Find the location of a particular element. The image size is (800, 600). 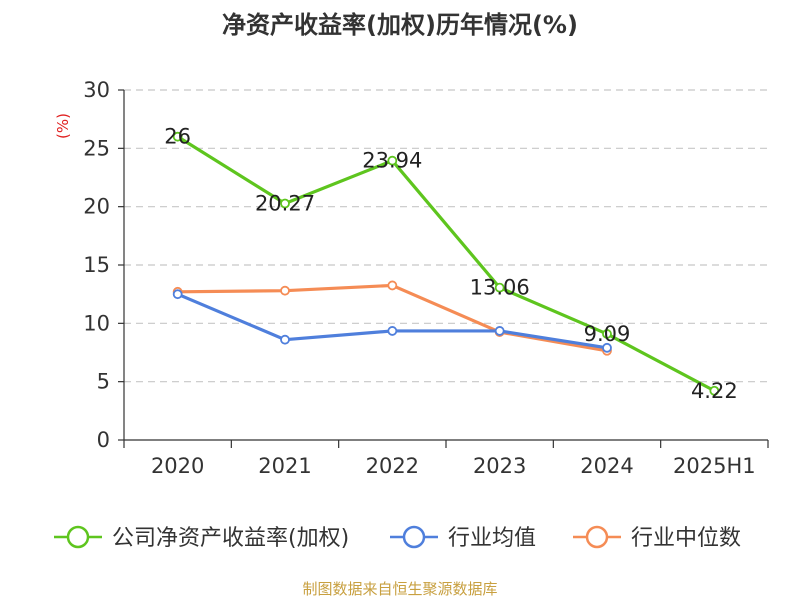

legend-item-1: 行业均值 is located at coordinates (463, 538).